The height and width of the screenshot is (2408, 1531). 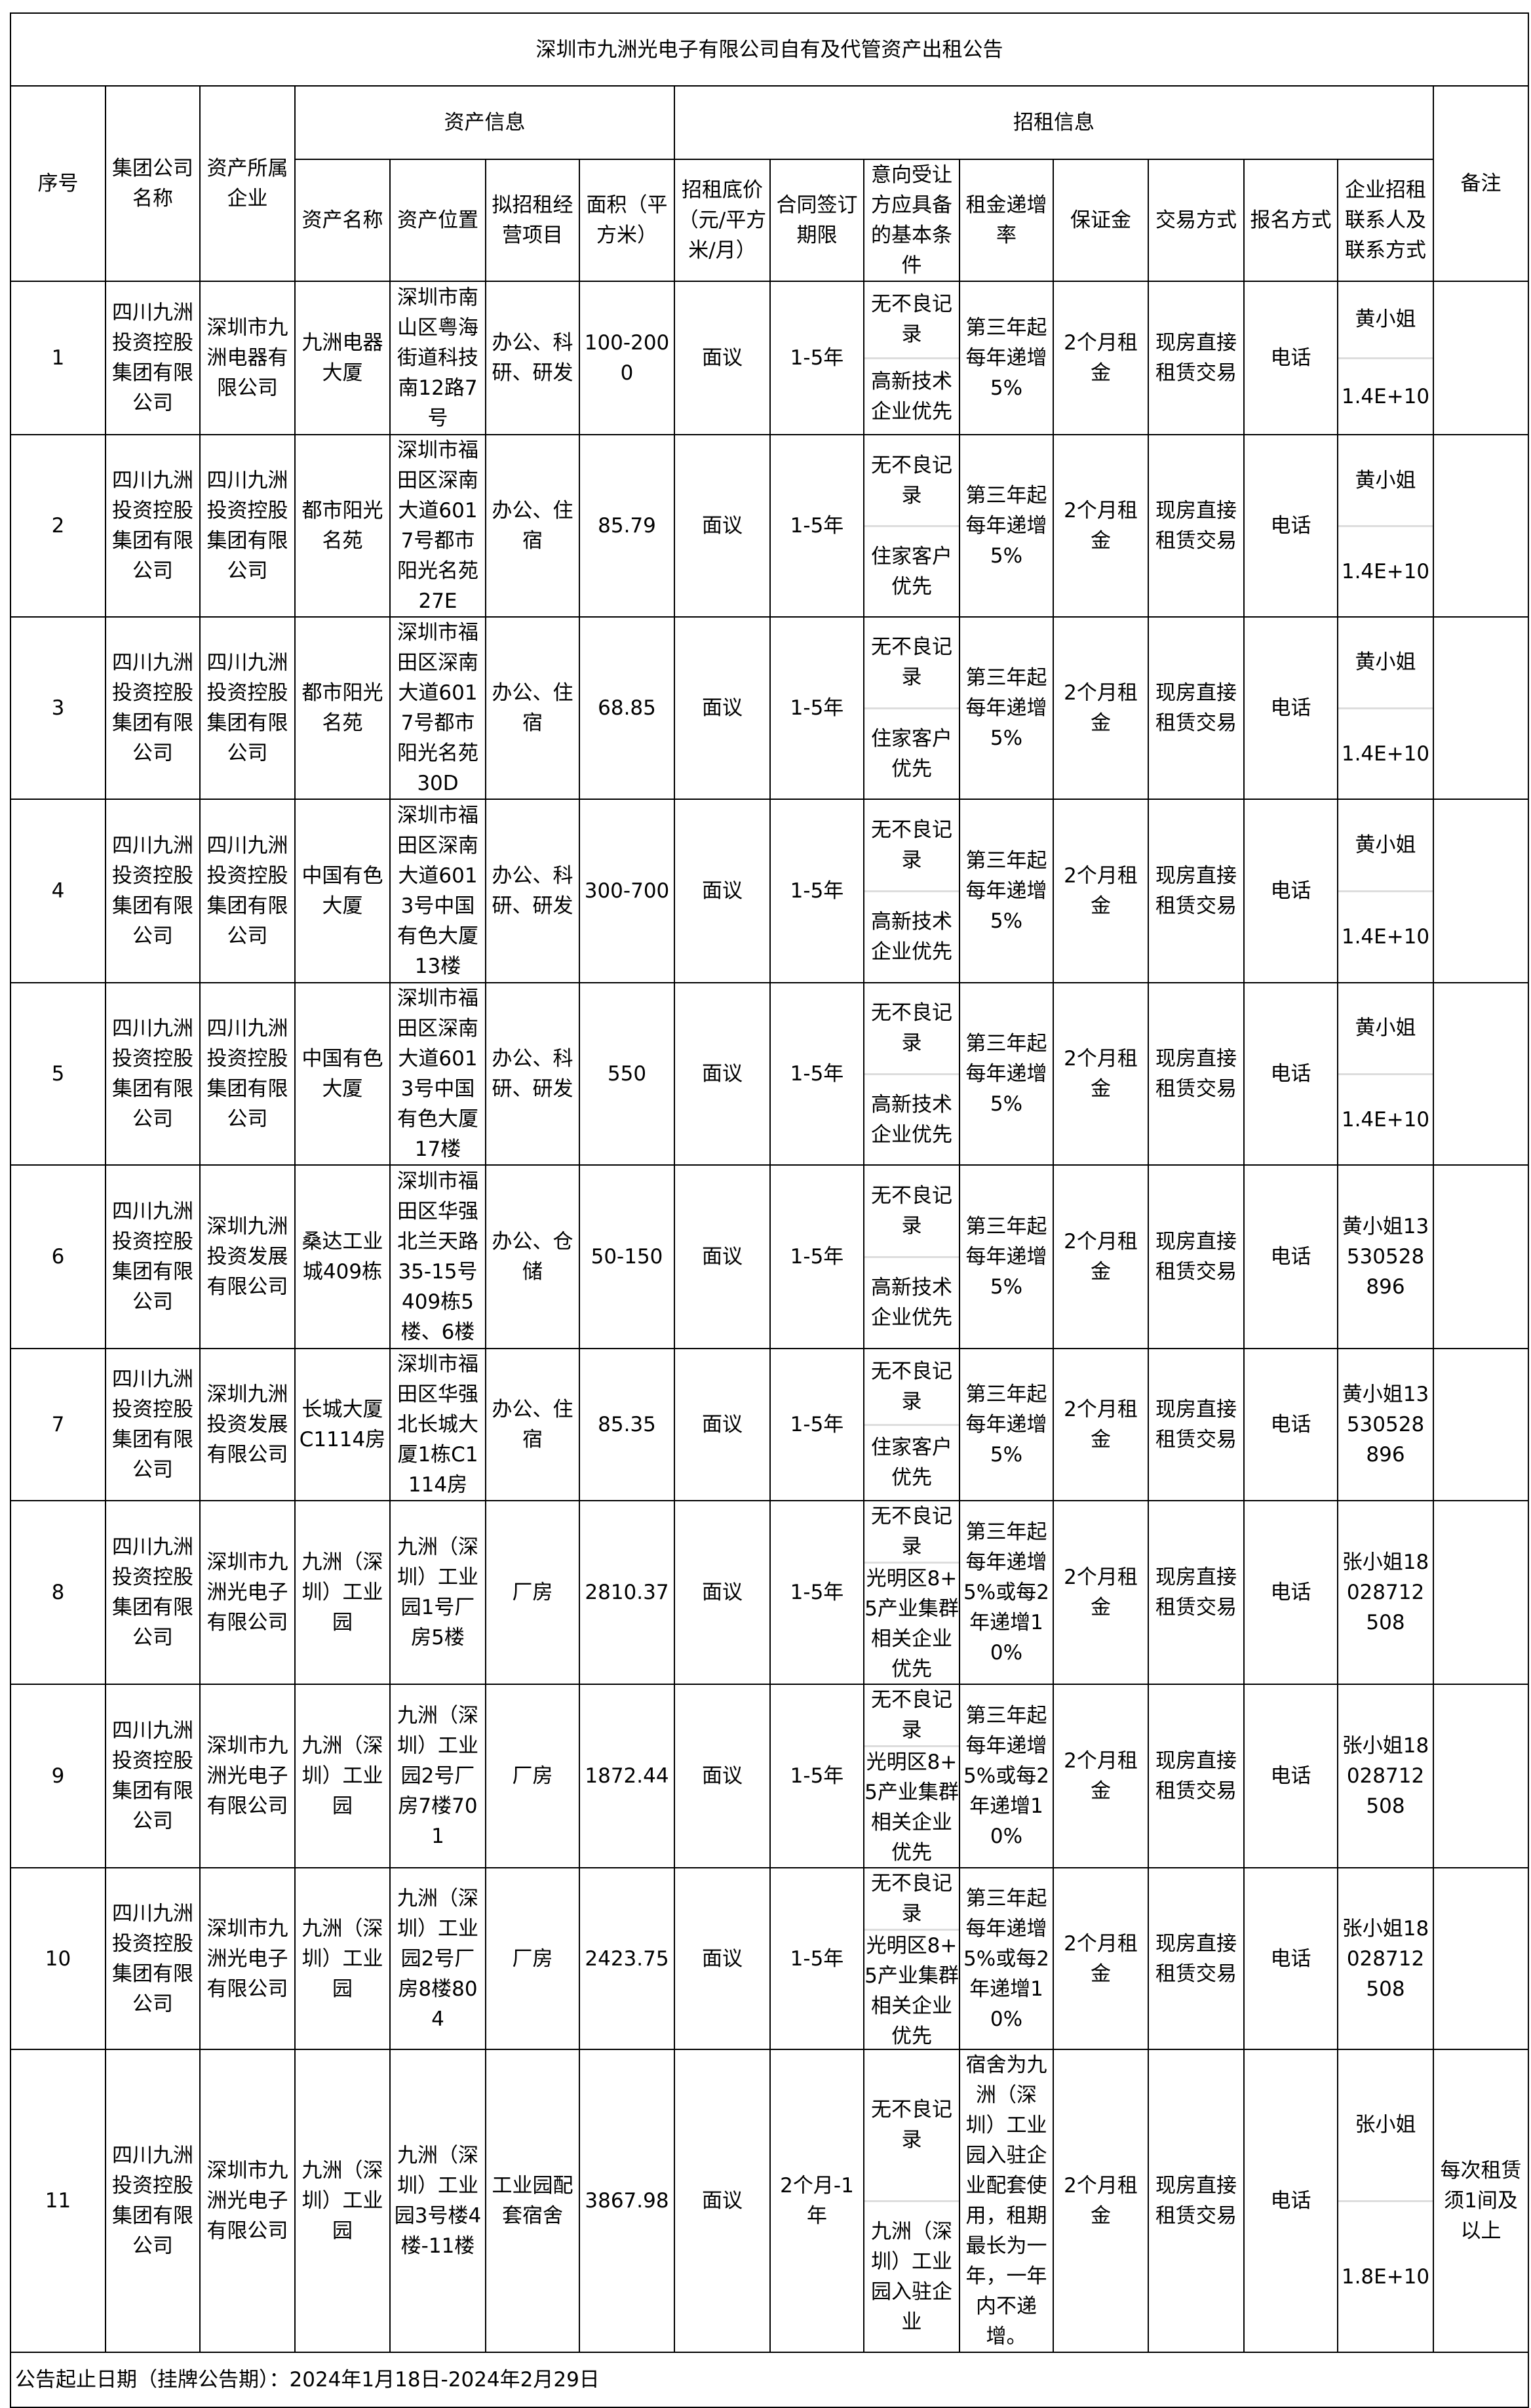 I want to click on owner-cell: 深圳九洲投资发展有限公司, so click(x=248, y=1256).